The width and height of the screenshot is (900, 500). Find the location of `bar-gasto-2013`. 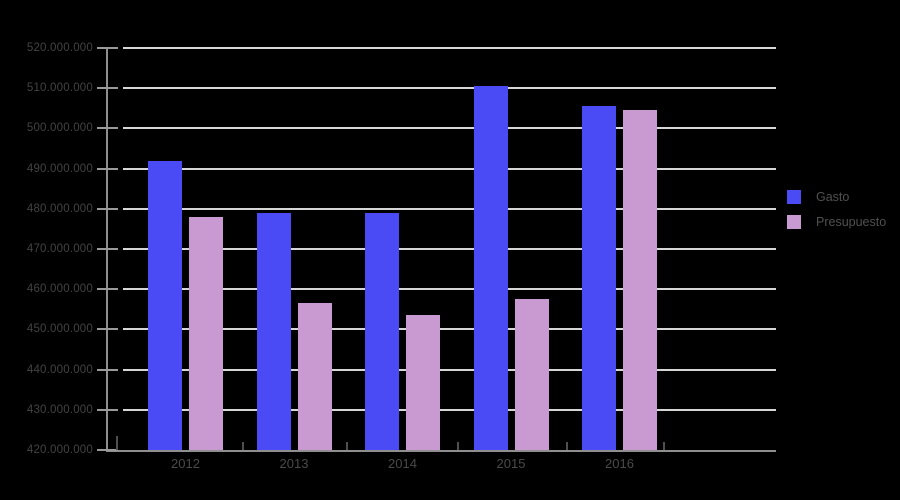

bar-gasto-2013 is located at coordinates (273, 331).